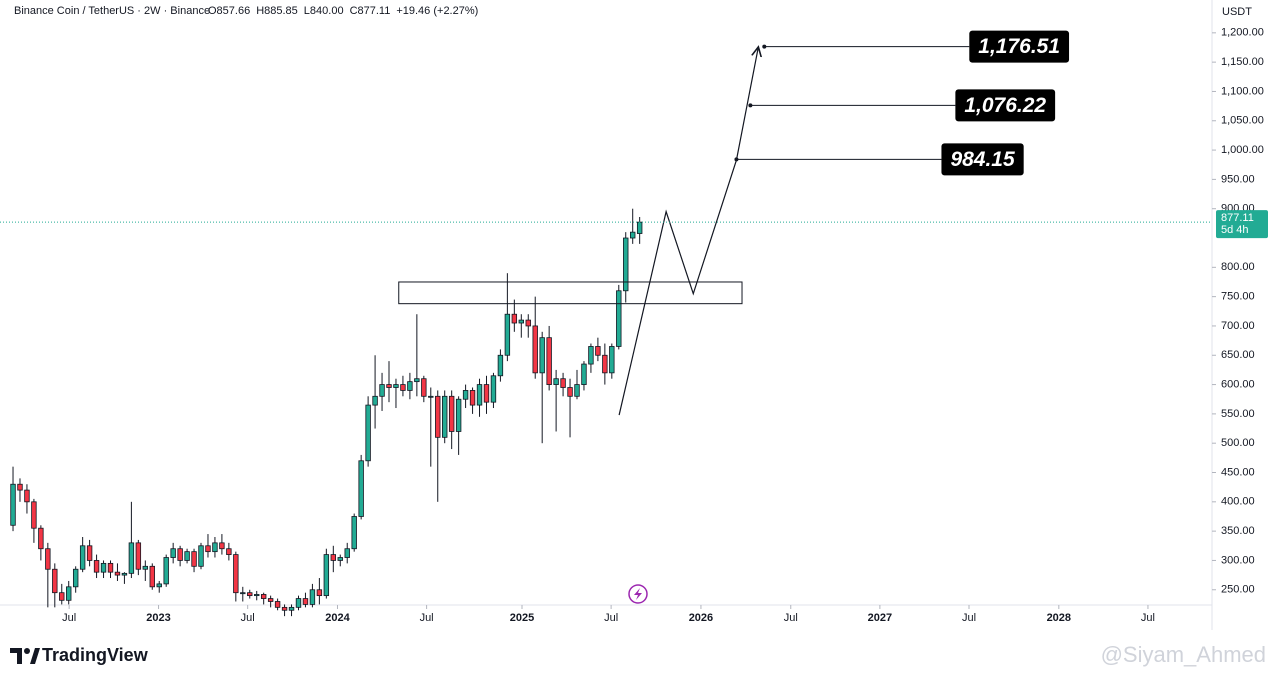  What do you see at coordinates (1238, 179) in the screenshot?
I see `y-tick-label: 950.00` at bounding box center [1238, 179].